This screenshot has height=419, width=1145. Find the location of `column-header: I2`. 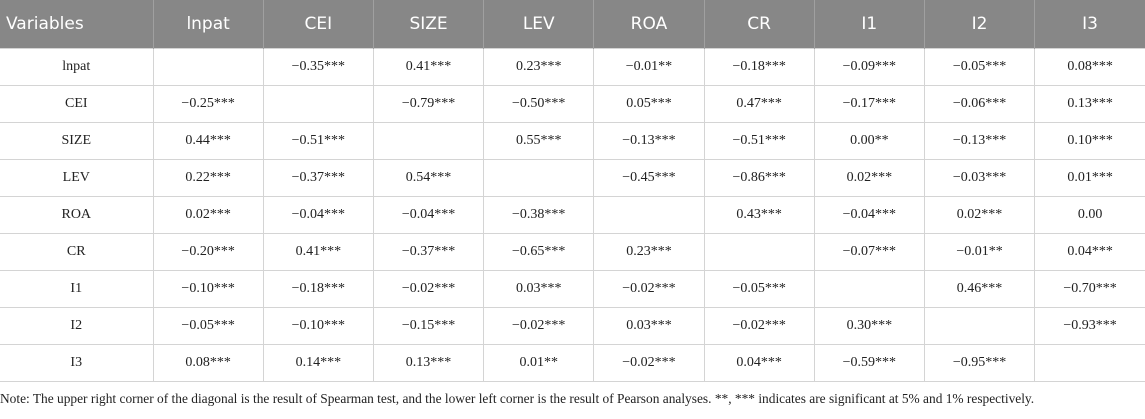

column-header: I2 is located at coordinates (979, 24).